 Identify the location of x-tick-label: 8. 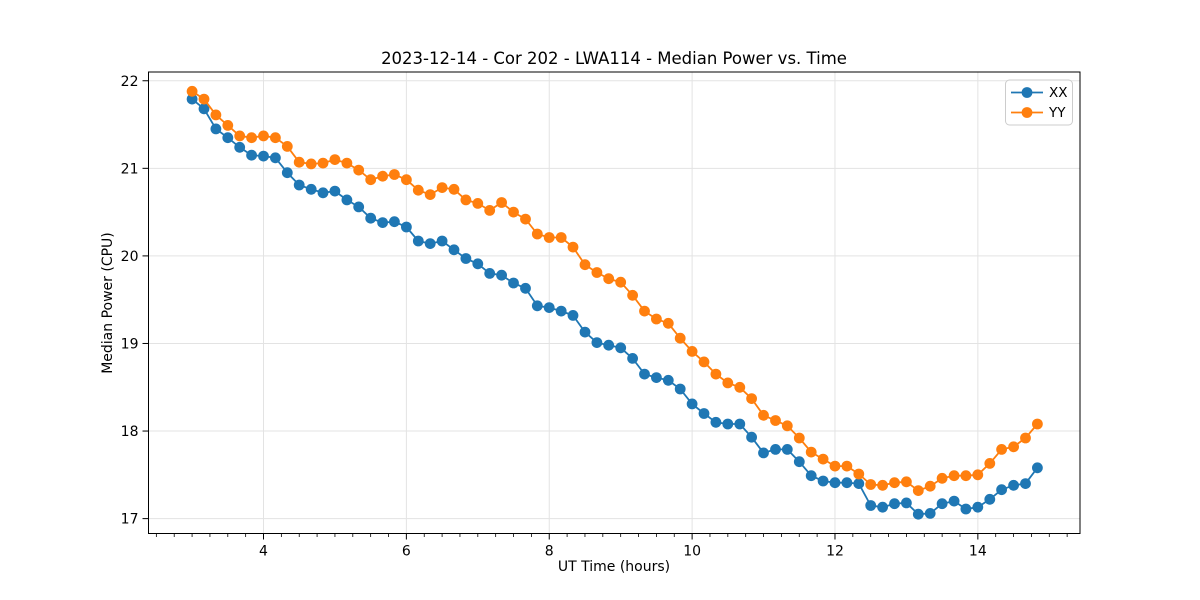
(549, 552).